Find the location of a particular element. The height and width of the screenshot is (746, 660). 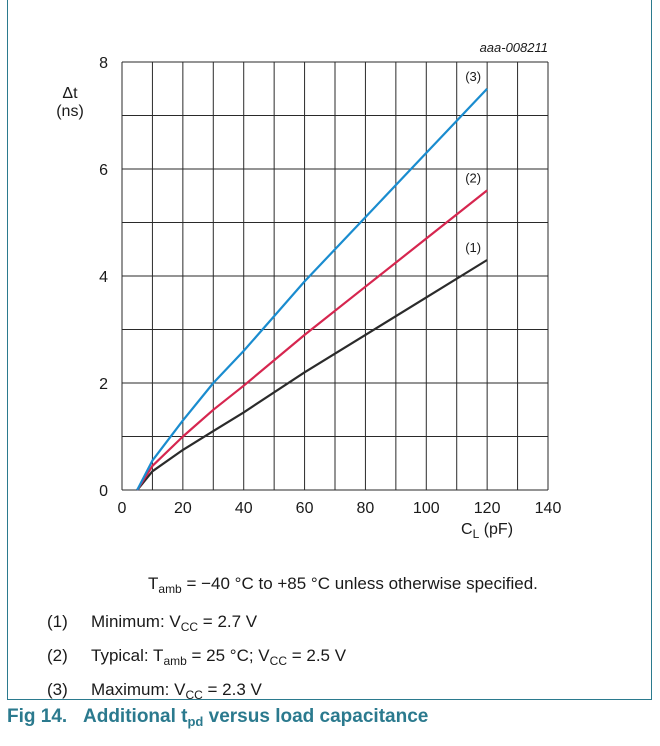

x-tick-label: 140 is located at coordinates (548, 508).